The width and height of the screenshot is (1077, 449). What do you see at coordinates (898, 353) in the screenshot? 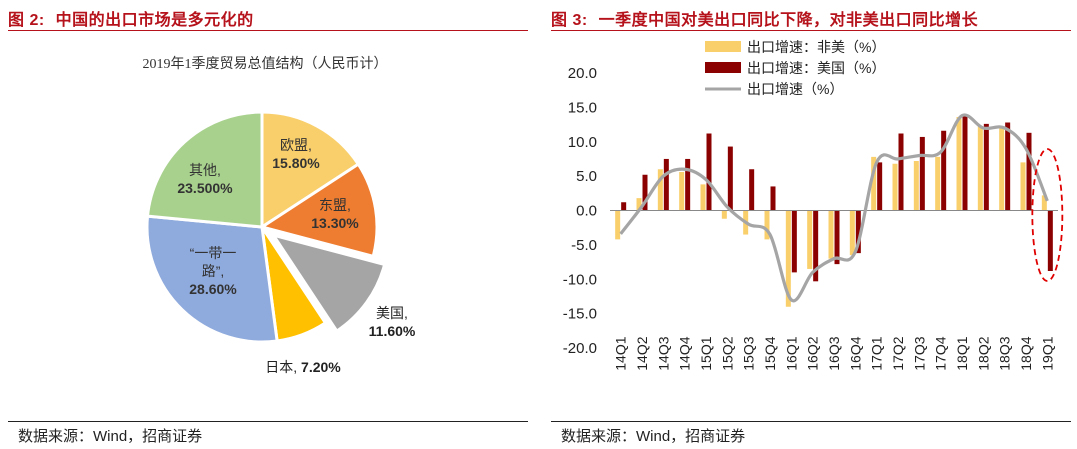
I see `x-tick-label: 17Q2` at bounding box center [898, 353].